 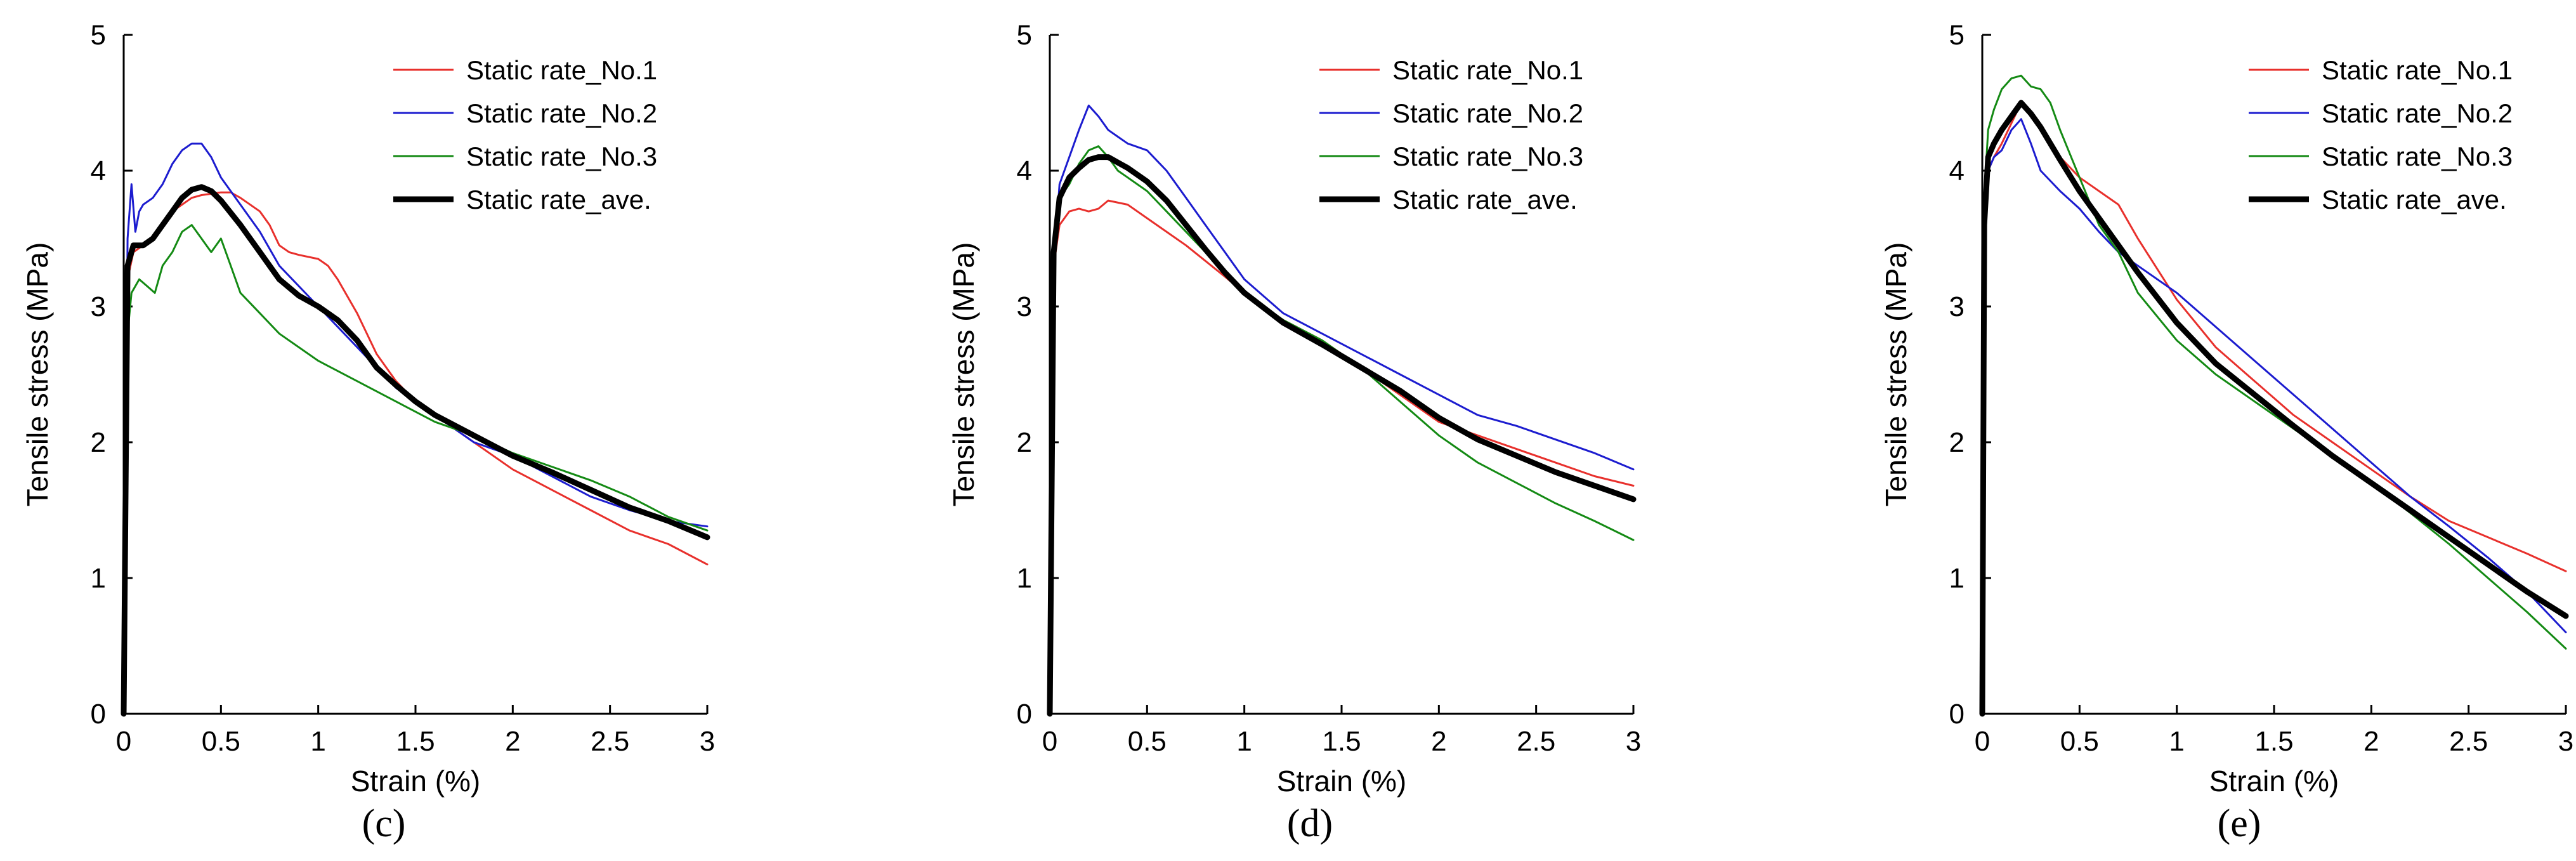 What do you see at coordinates (416, 469) in the screenshot?
I see `series-line-no3` at bounding box center [416, 469].